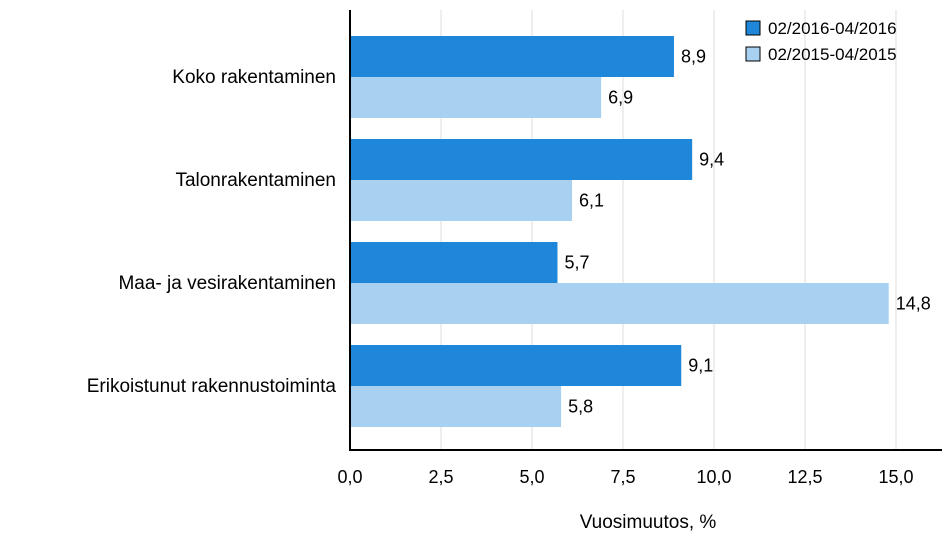 The height and width of the screenshot is (533, 943). What do you see at coordinates (700, 366) in the screenshot?
I see `value-label: 9,1` at bounding box center [700, 366].